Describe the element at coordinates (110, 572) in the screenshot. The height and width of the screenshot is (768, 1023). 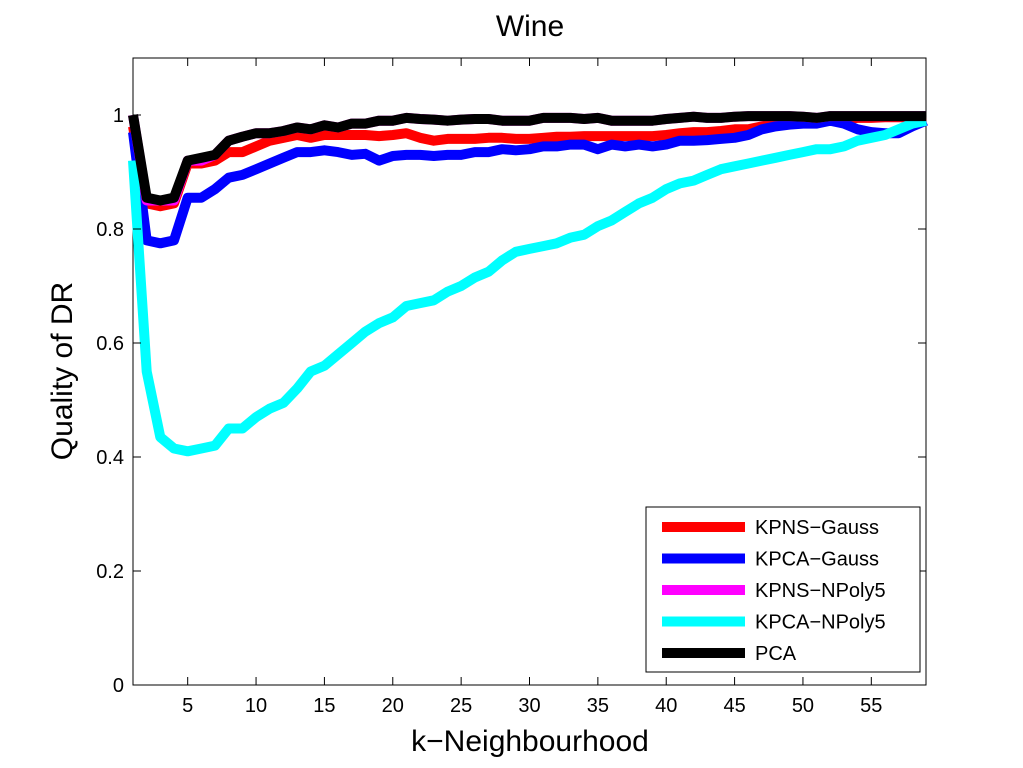
I see `y-tick-label: 0.2` at that location.